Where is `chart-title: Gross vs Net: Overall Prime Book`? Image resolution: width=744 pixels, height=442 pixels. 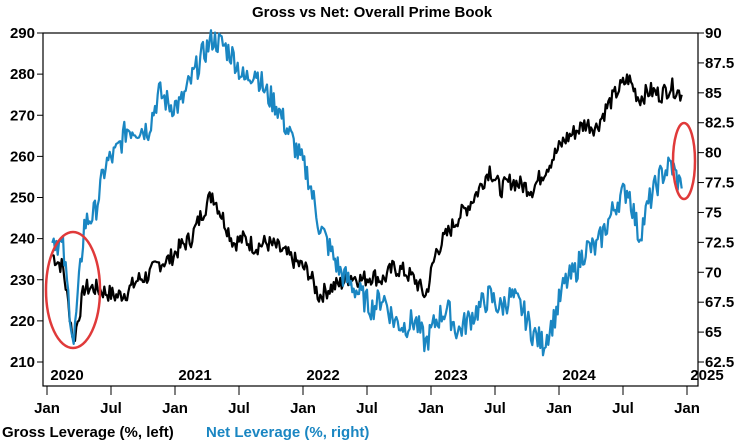 chart-title: Gross vs Net: Overall Prime Book is located at coordinates (372, 12).